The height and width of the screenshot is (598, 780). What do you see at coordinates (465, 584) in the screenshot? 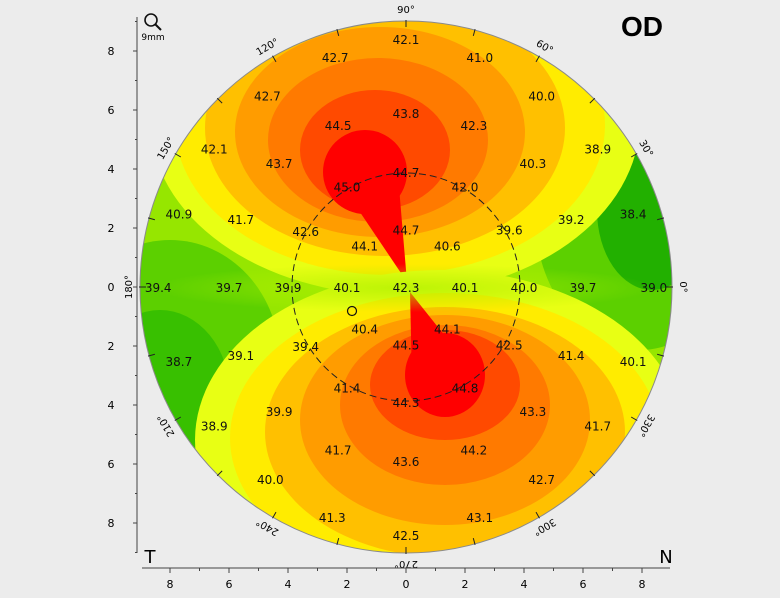
I see `x-tick-label: 2` at bounding box center [465, 584].